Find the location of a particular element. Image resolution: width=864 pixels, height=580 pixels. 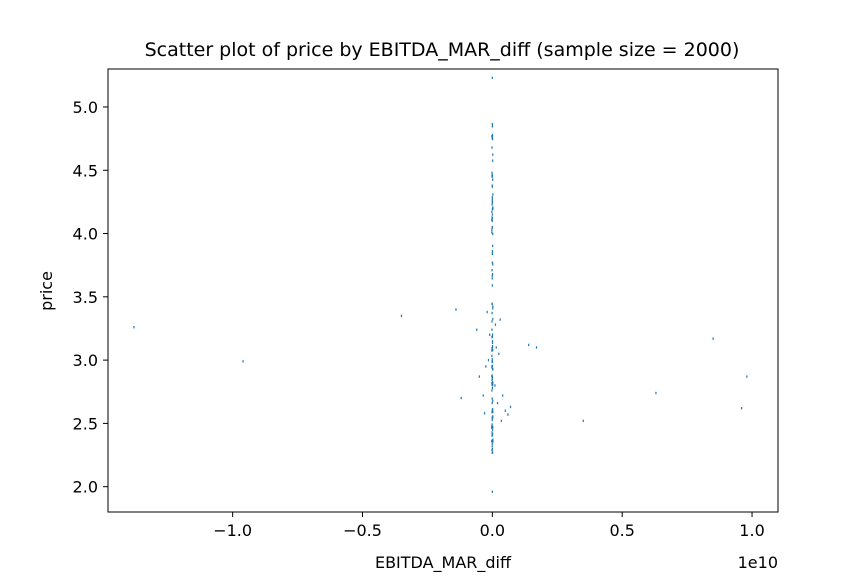

y-tick-label: 2.0 is located at coordinates (85, 487).